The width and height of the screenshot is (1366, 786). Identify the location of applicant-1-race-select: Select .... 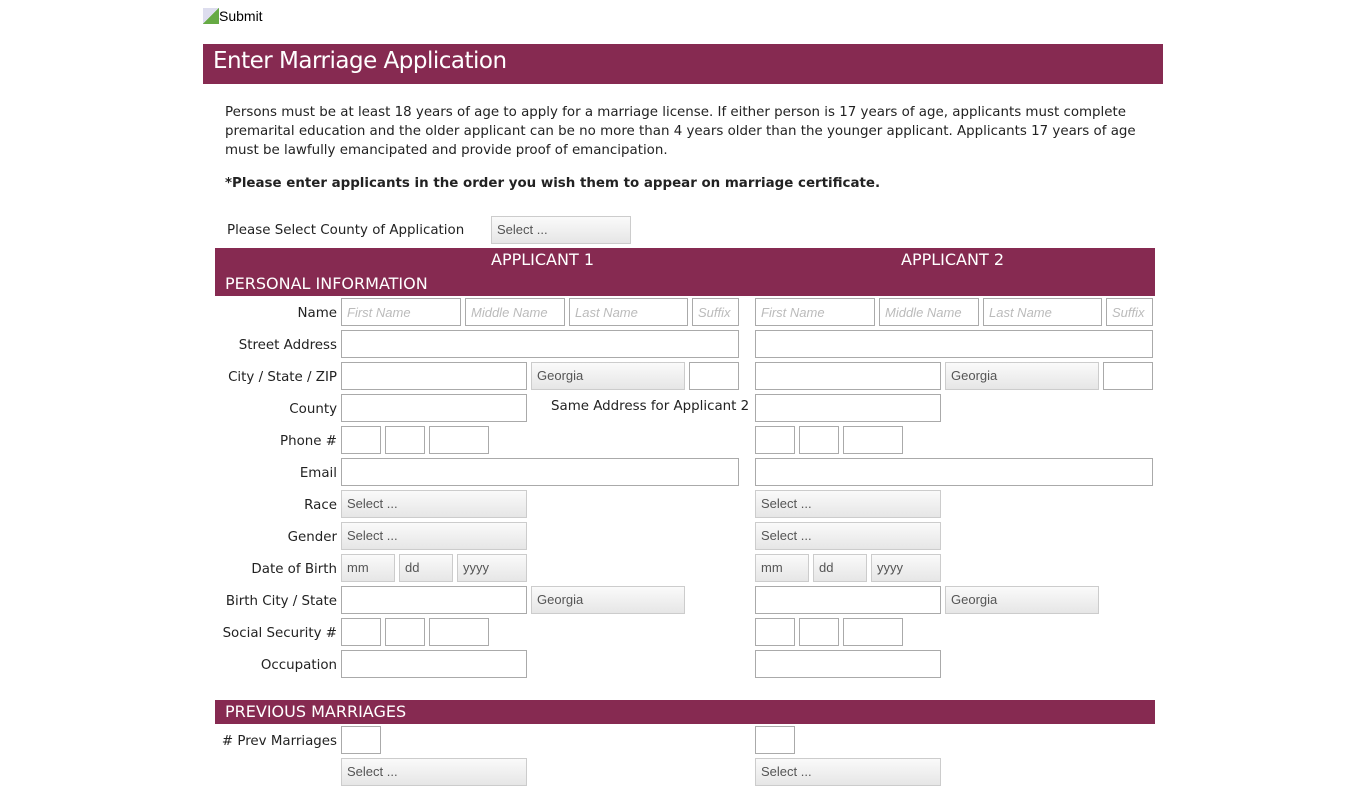
(434, 504).